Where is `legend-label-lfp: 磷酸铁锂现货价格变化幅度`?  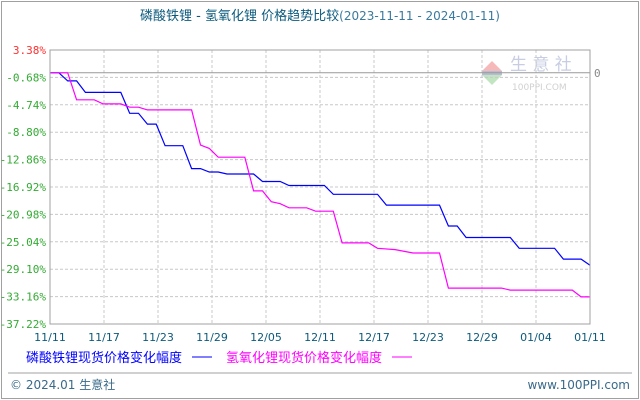 legend-label-lfp: 磷酸铁锂现货价格变化幅度 is located at coordinates (104, 358).